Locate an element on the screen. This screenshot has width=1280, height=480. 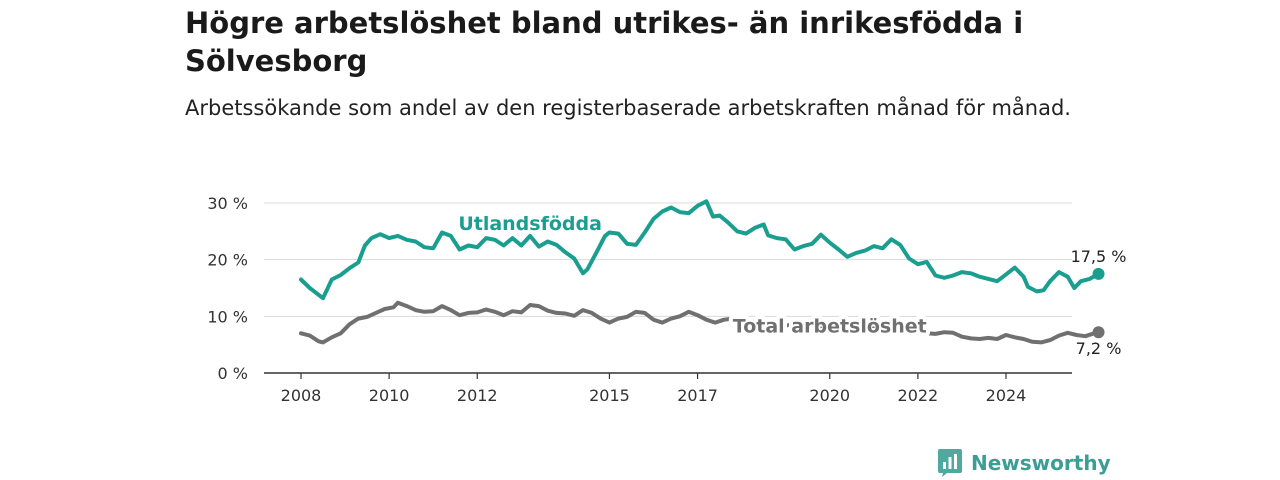
x-tick-label: 2020 is located at coordinates (829, 395).